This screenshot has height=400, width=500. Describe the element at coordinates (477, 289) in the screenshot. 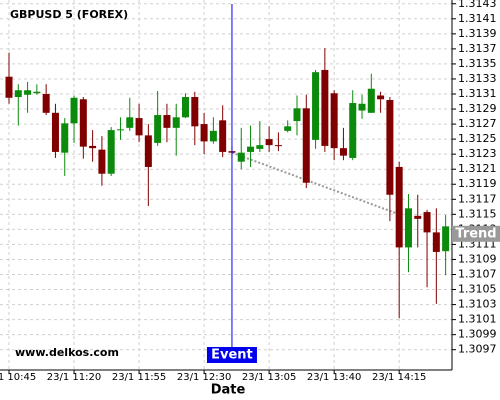

I see `y-tick-label: 1.3105` at that location.